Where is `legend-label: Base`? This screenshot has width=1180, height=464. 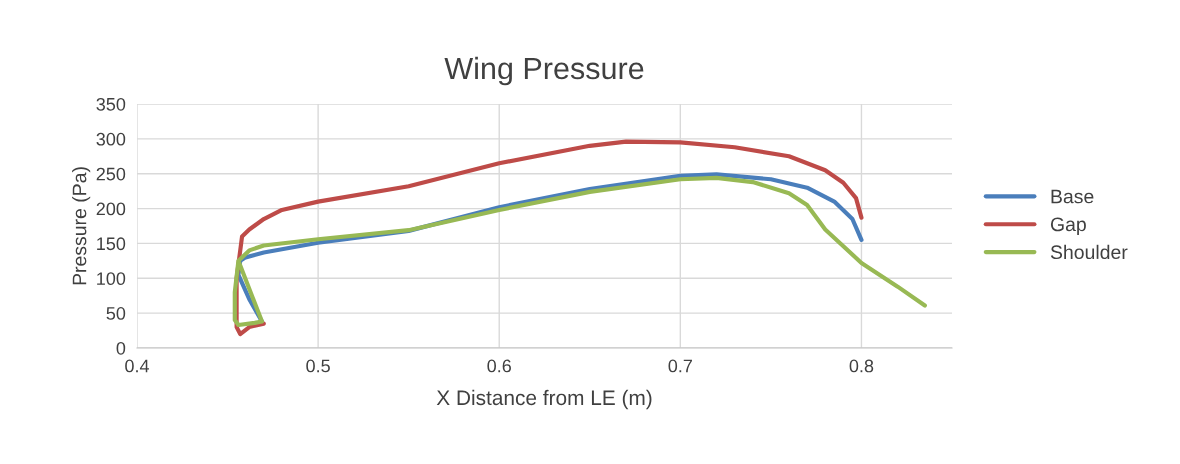 legend-label: Base is located at coordinates (1072, 196).